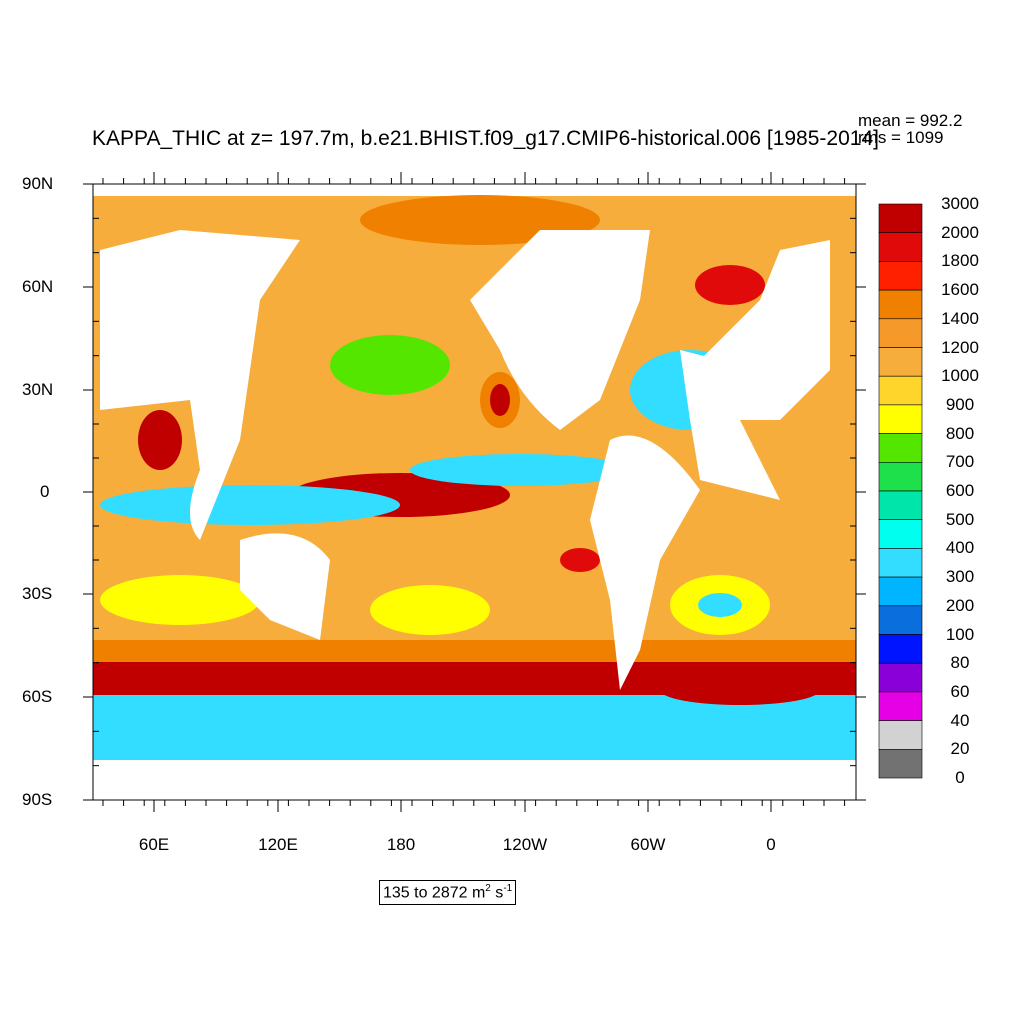  I want to click on latitude-label: 90S, so click(37, 799).